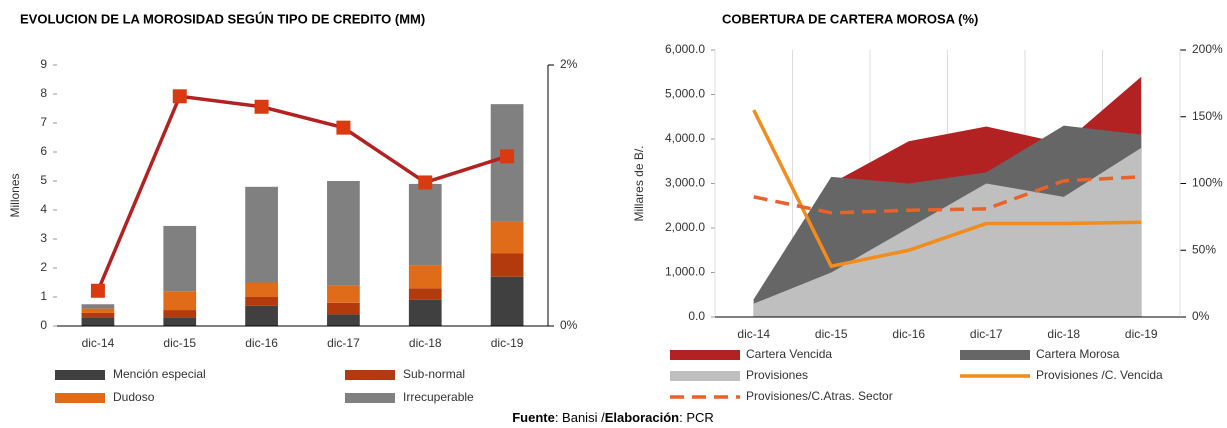  I want to click on y2-tick-label: 200%, so click(1207, 49).